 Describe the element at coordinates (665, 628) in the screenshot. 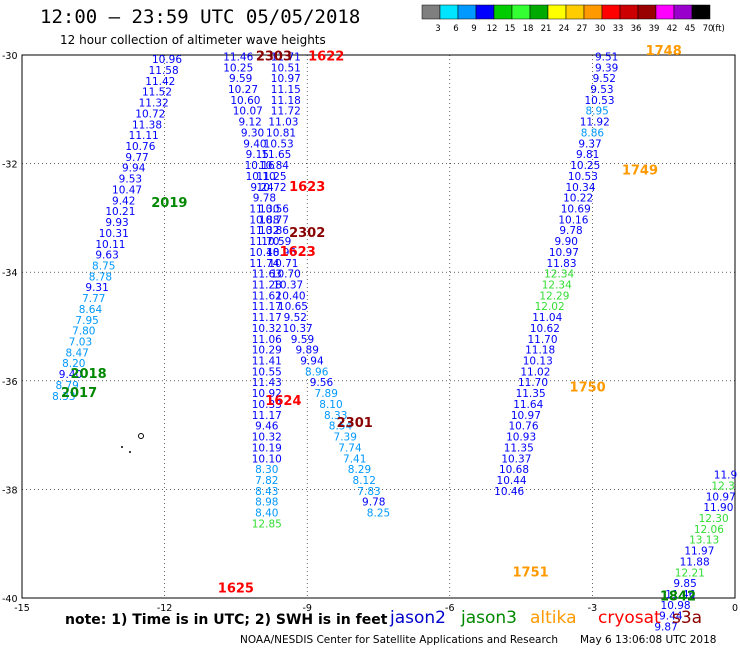

I see `data-point-label: 9.87` at that location.